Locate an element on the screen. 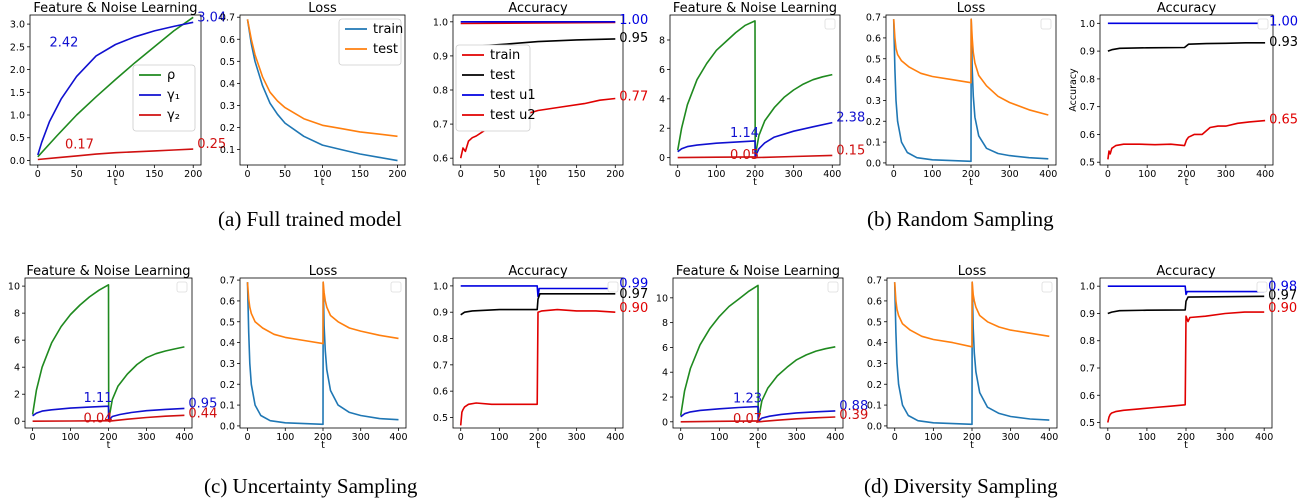 The image size is (1305, 501). a-acc-data-label: 0.95 is located at coordinates (633, 38).